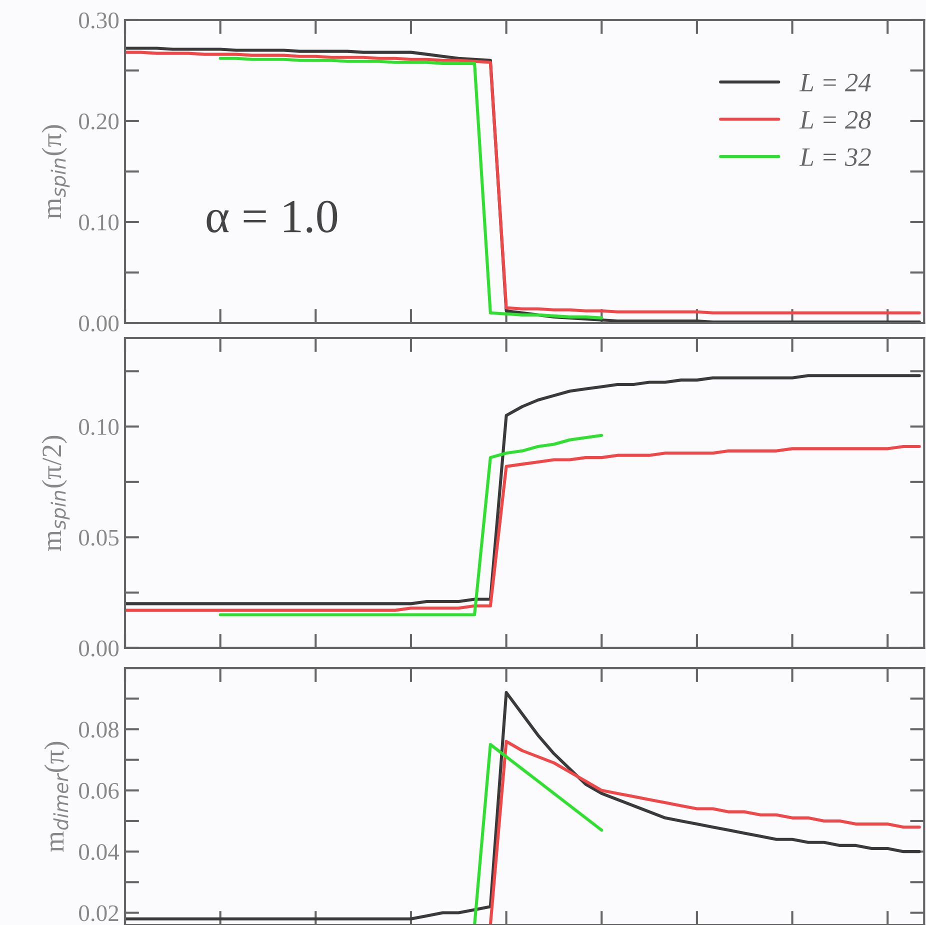 Image resolution: width=926 pixels, height=925 pixels. What do you see at coordinates (835, 83) in the screenshot?
I see `legend-label: L = 24` at bounding box center [835, 83].